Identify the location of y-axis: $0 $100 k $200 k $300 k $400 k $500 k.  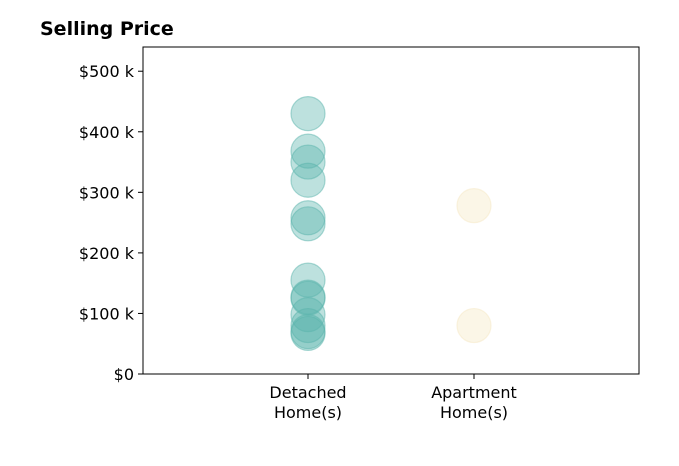
(111, 223).